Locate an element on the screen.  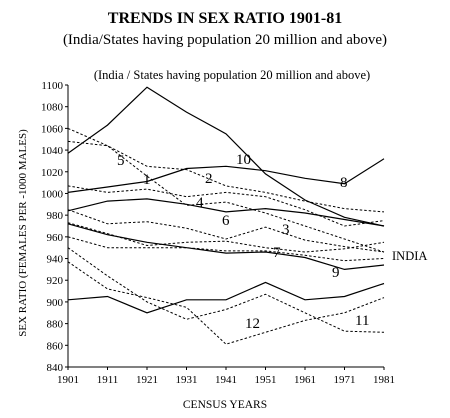
y-tick-label: 1000 is located at coordinates (52, 194).